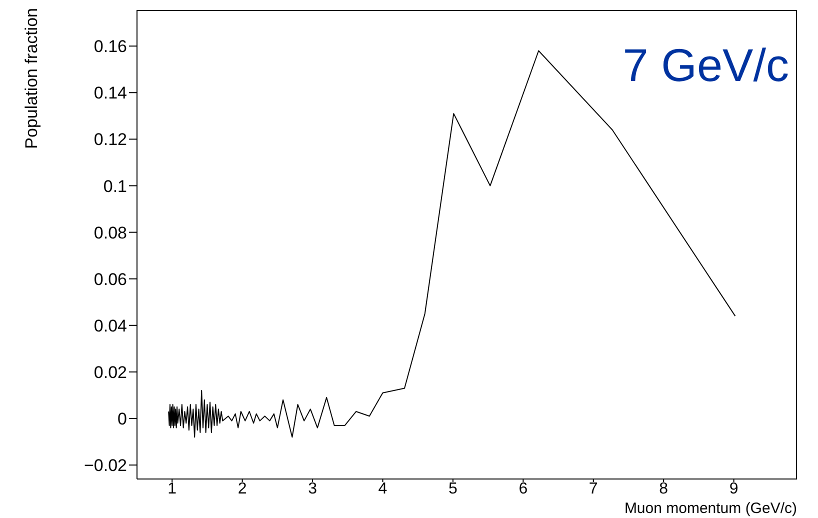 This screenshot has width=818, height=518. Describe the element at coordinates (110, 93) in the screenshot. I see `y-tick-label: 0.14` at that location.